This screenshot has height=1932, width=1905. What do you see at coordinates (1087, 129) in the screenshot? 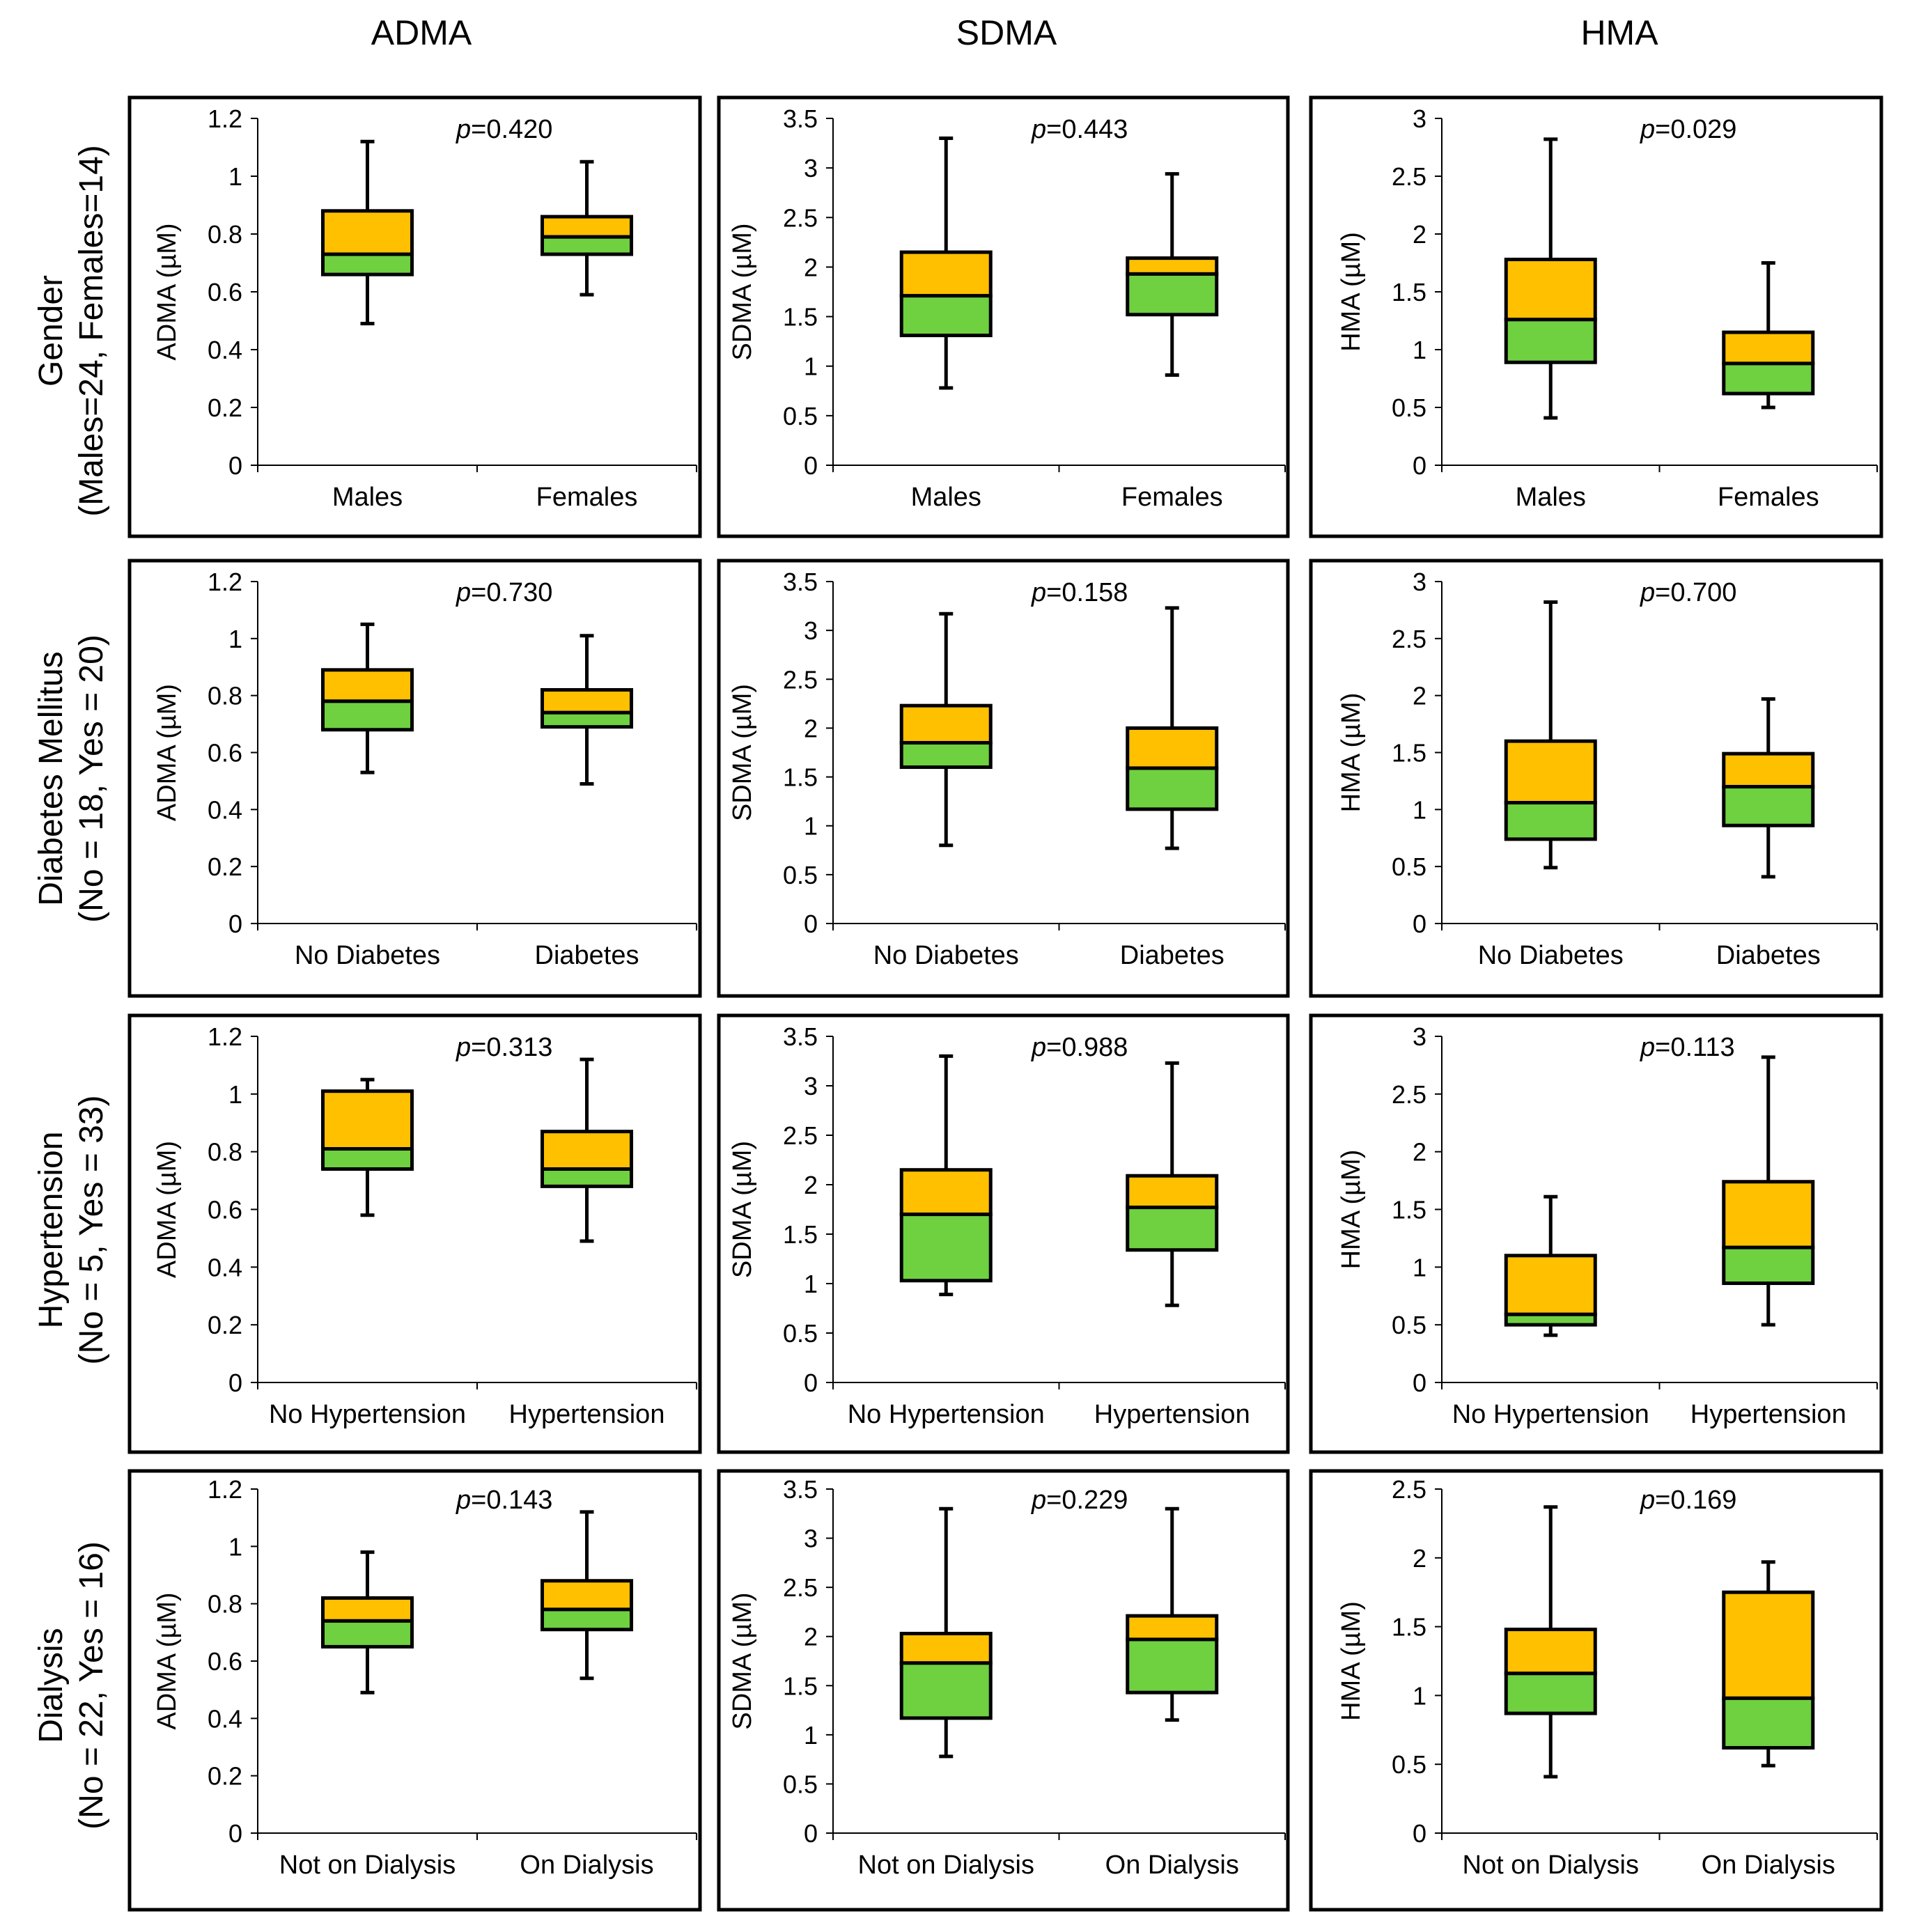
I see `p-value: =0.443` at bounding box center [1087, 129].